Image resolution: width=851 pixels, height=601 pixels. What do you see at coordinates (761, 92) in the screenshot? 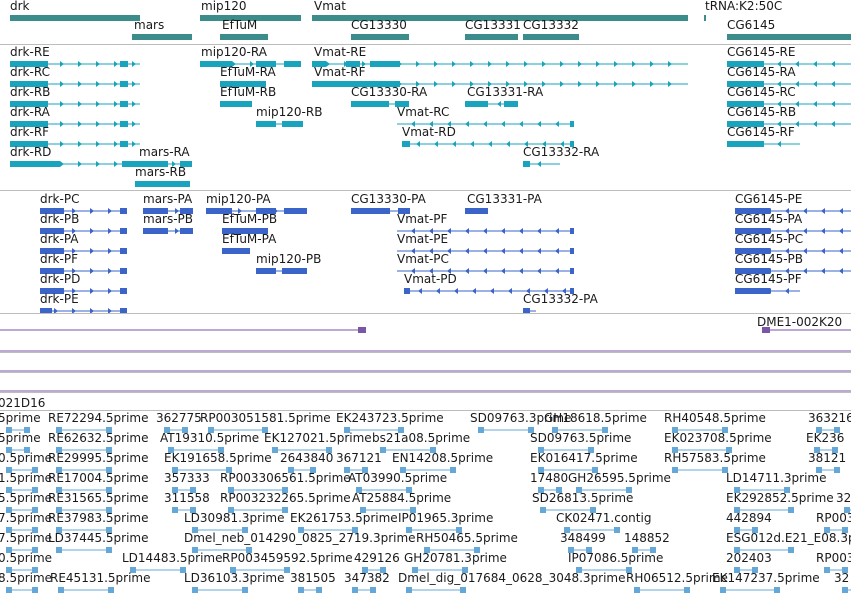
I see `transcript-label-cg6145-rc: CG6145-RC` at bounding box center [761, 92].